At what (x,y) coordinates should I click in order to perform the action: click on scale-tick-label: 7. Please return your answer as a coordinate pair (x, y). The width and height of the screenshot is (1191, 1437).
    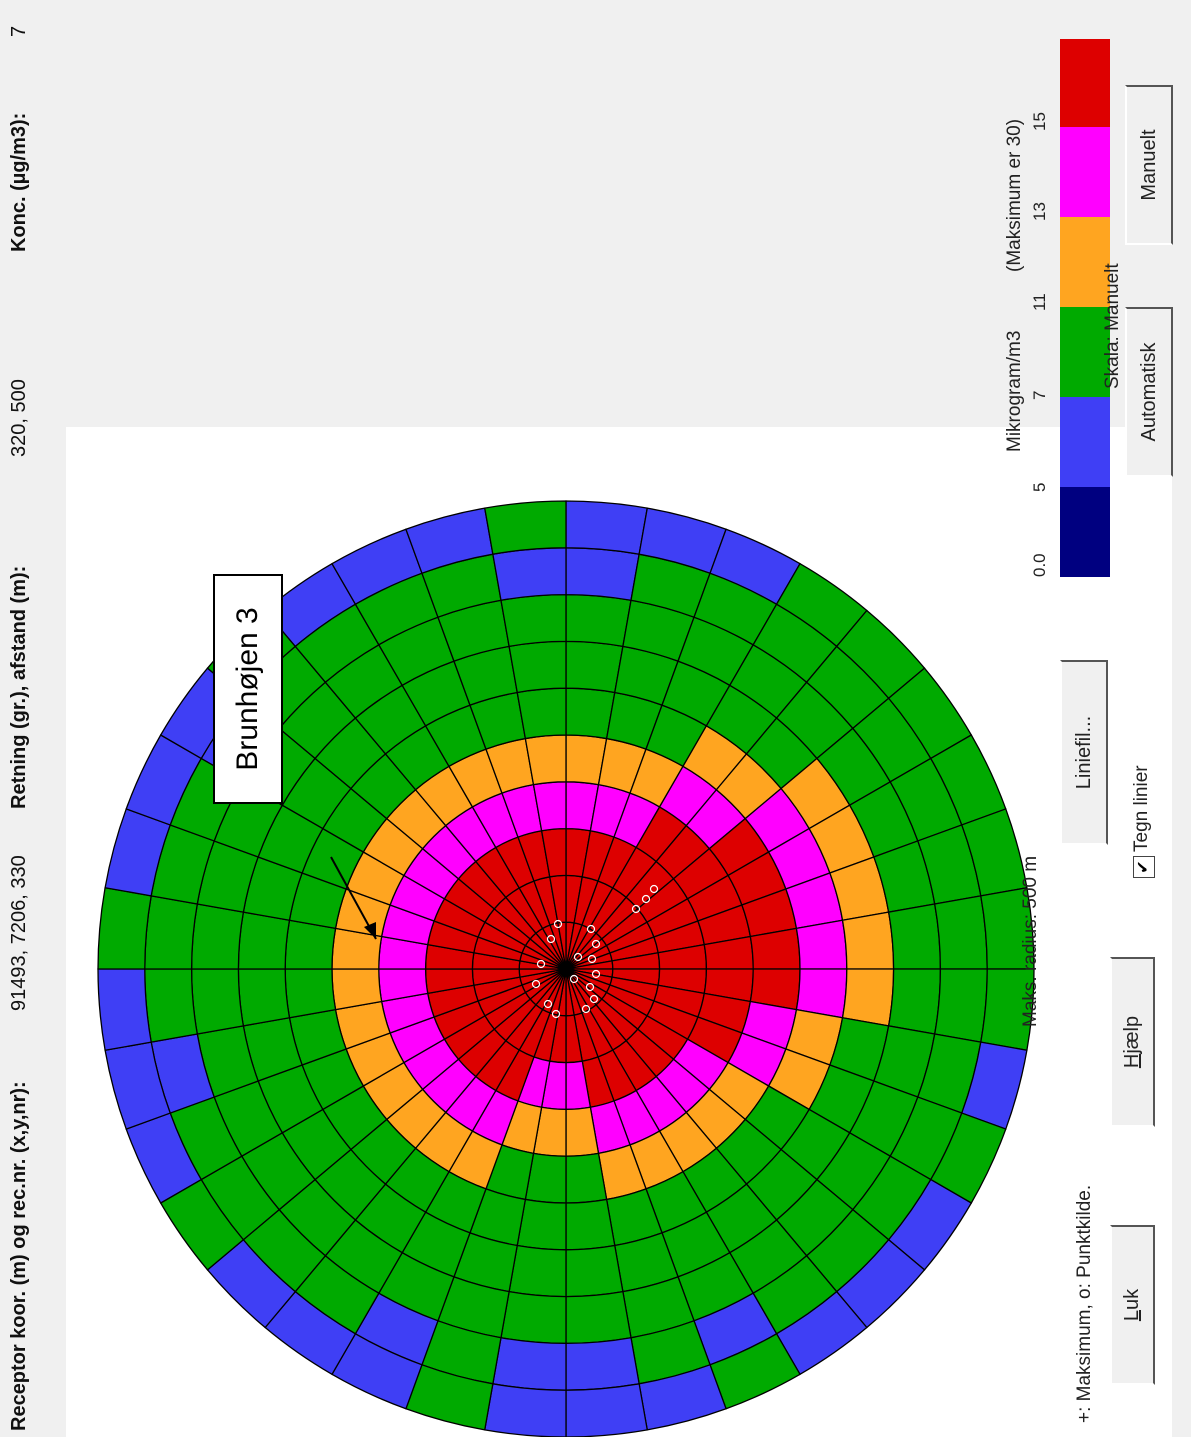
    Looking at the image, I should click on (1039, 395).